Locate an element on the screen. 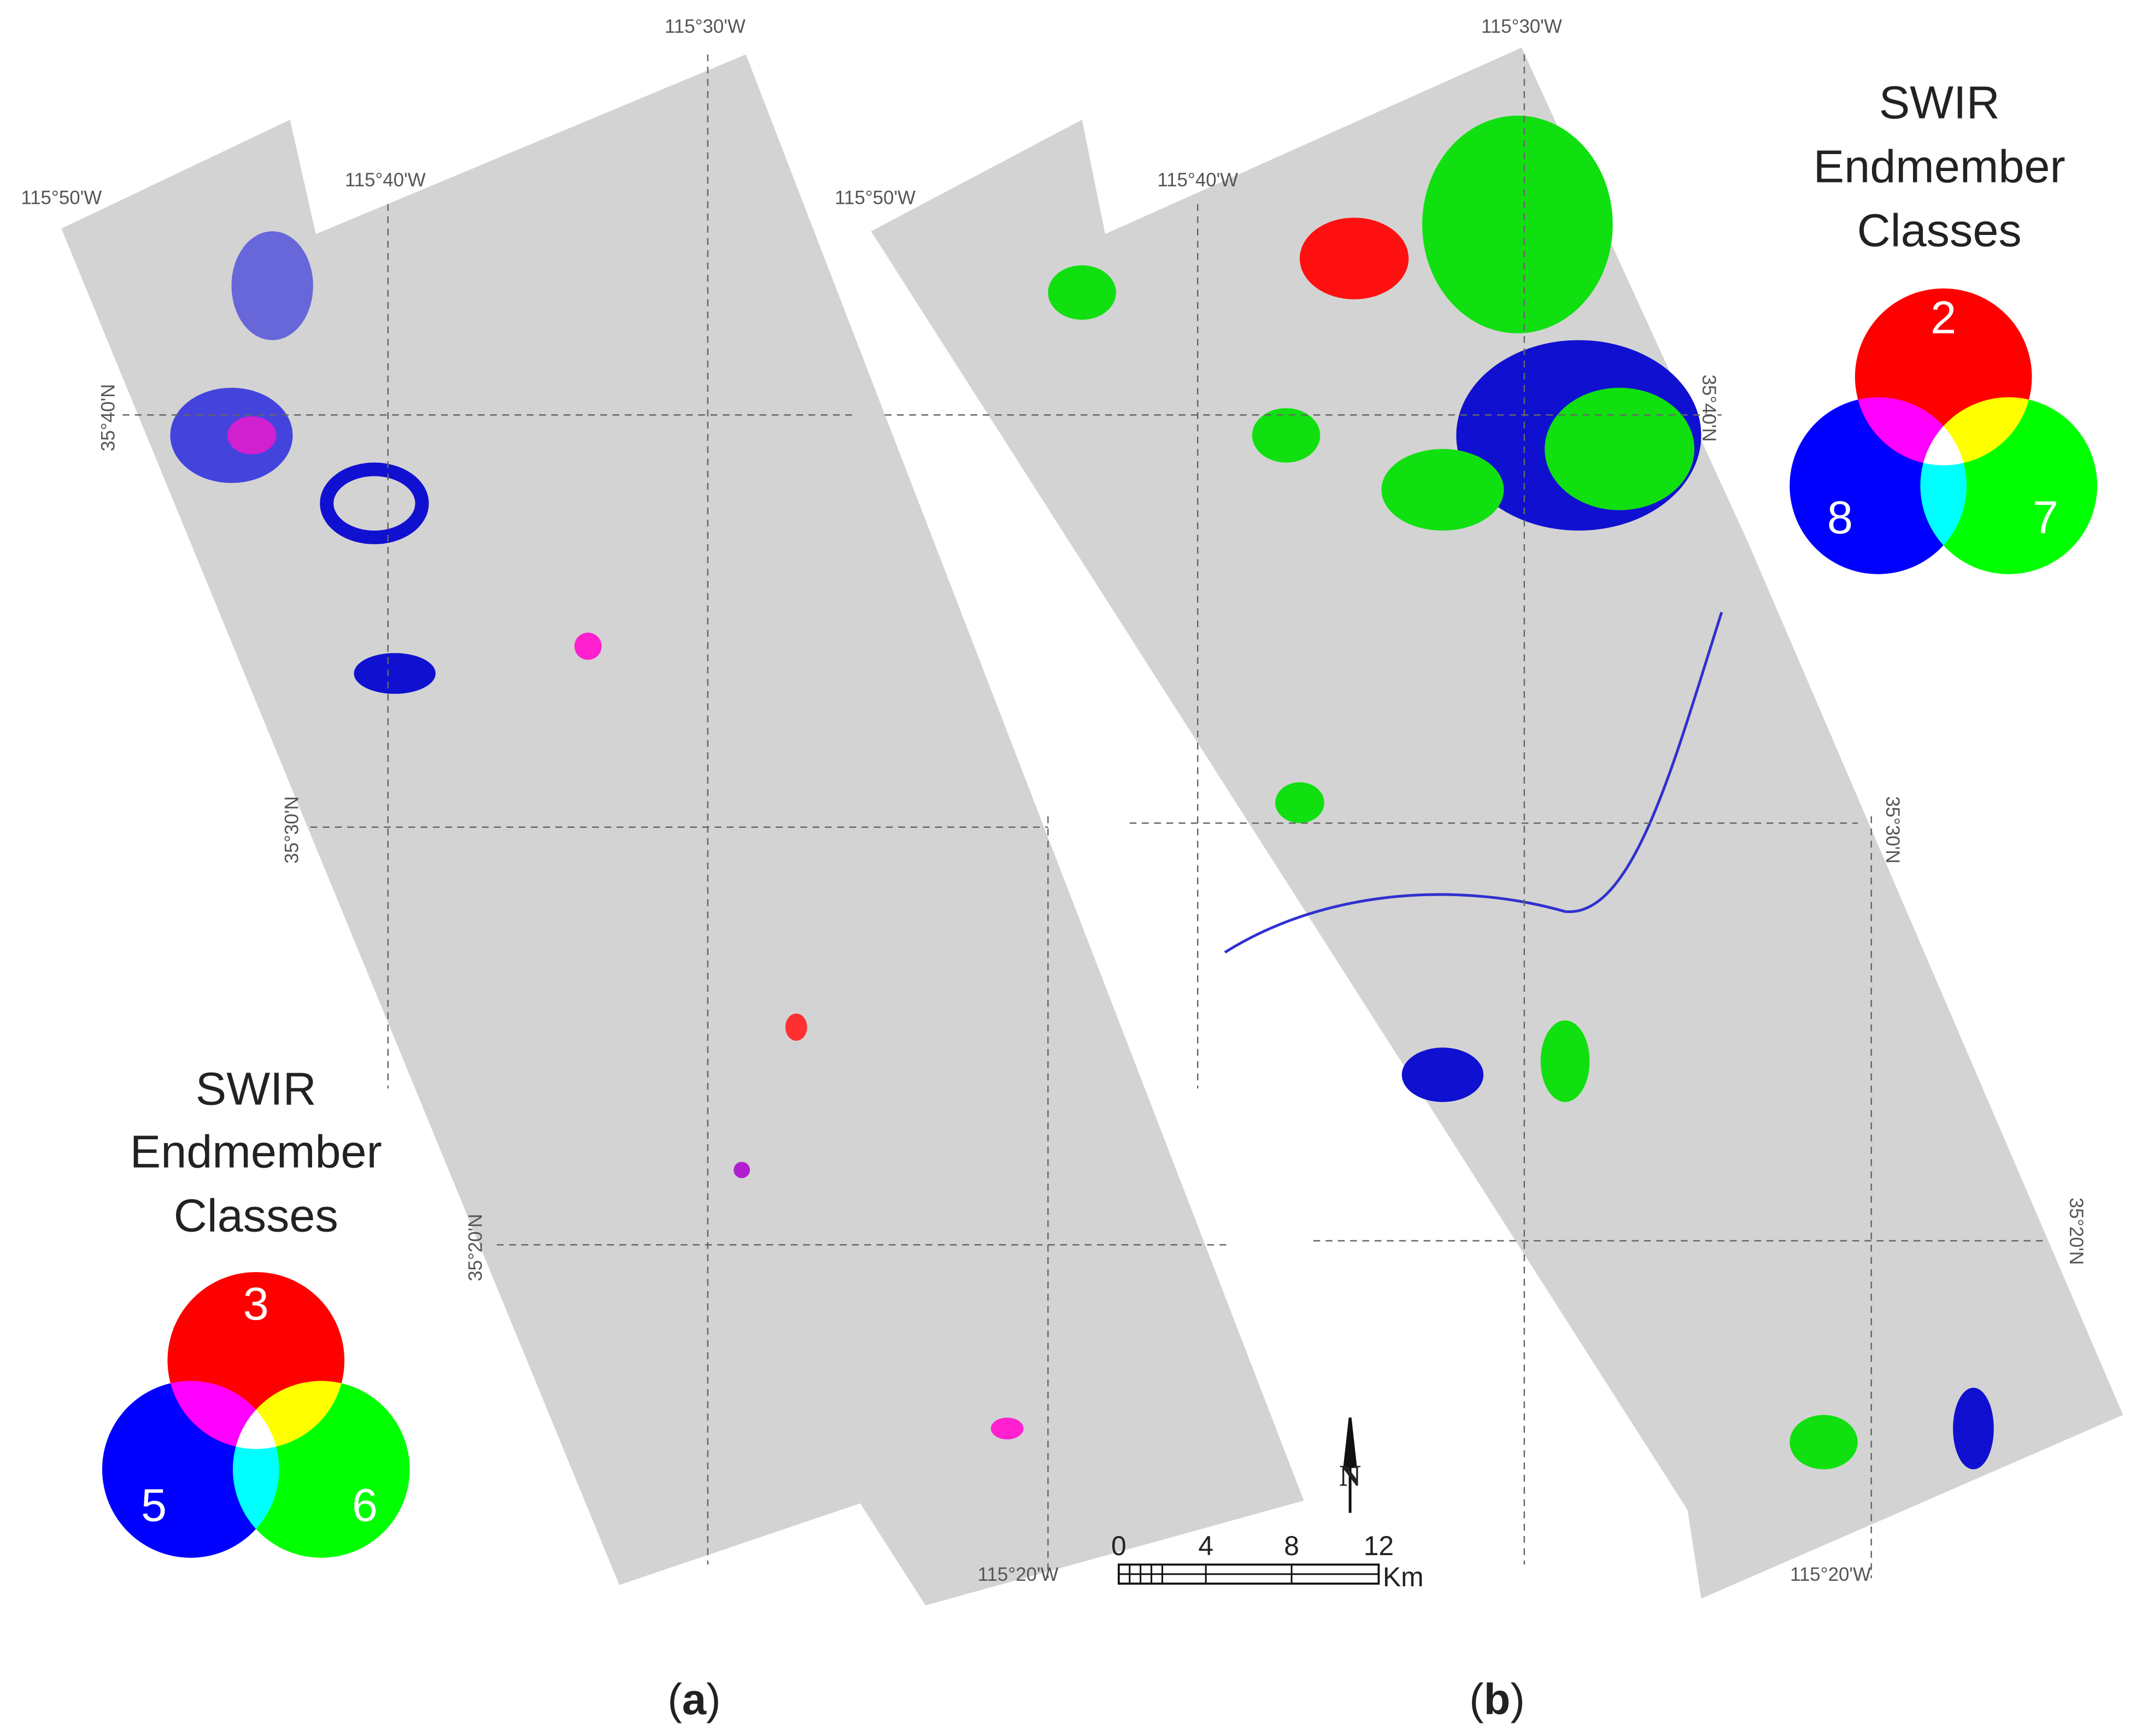 This screenshot has width=2130, height=1736. arrow is located at coordinates (1350, 1465).